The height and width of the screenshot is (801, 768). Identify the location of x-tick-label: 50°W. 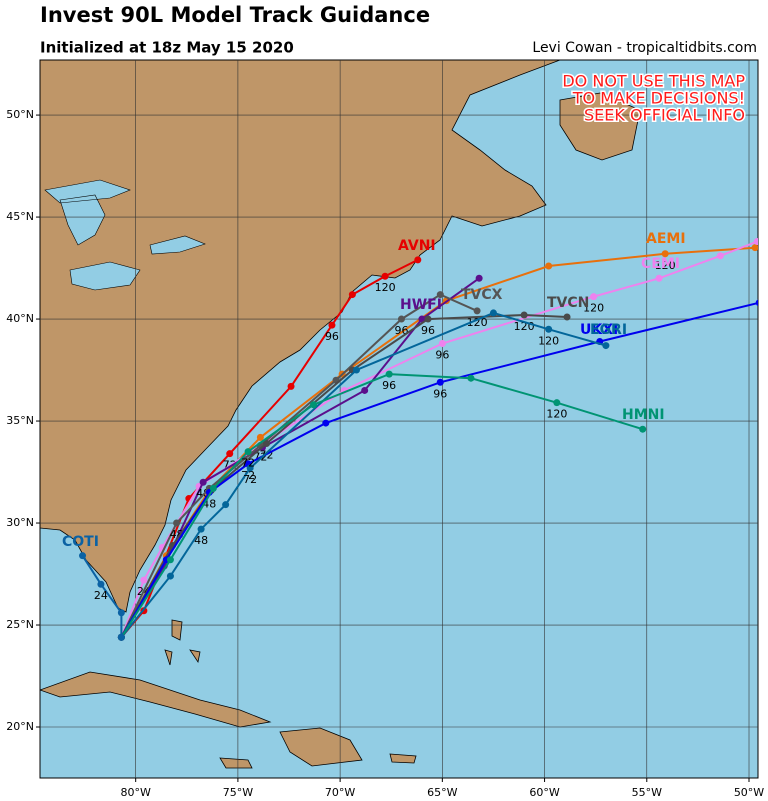
(749, 792).